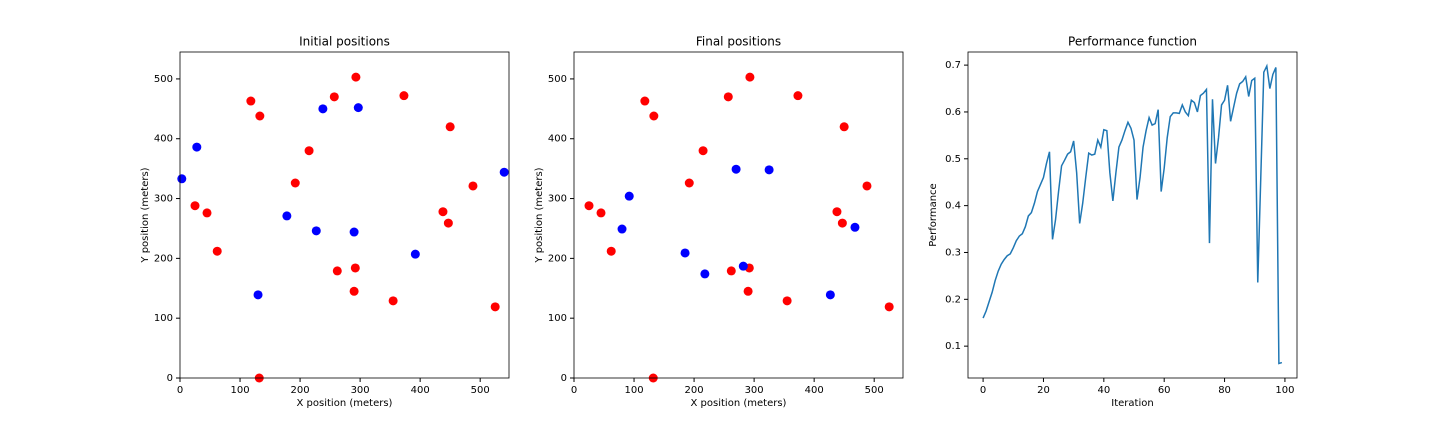 The width and height of the screenshot is (1440, 432). What do you see at coordinates (953, 252) in the screenshot?
I see `y-tick-label: 0.3` at bounding box center [953, 252].